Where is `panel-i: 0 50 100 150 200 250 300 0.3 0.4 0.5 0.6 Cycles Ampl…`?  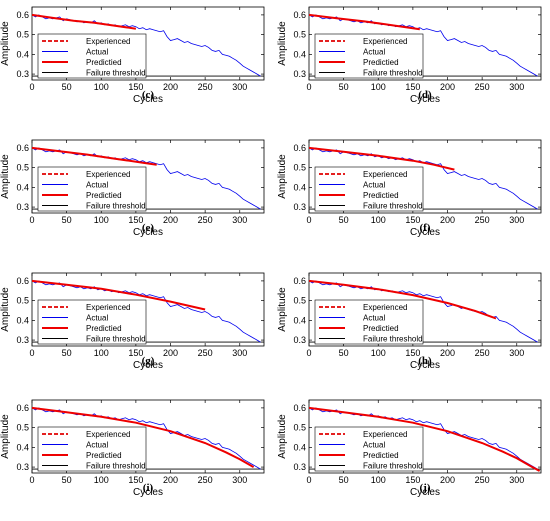
panel-i: 0 50 100 150 200 250 300 0.3 0.4 0.5 0.6 Cycles Ampl… is located at coordinates (132, 448).